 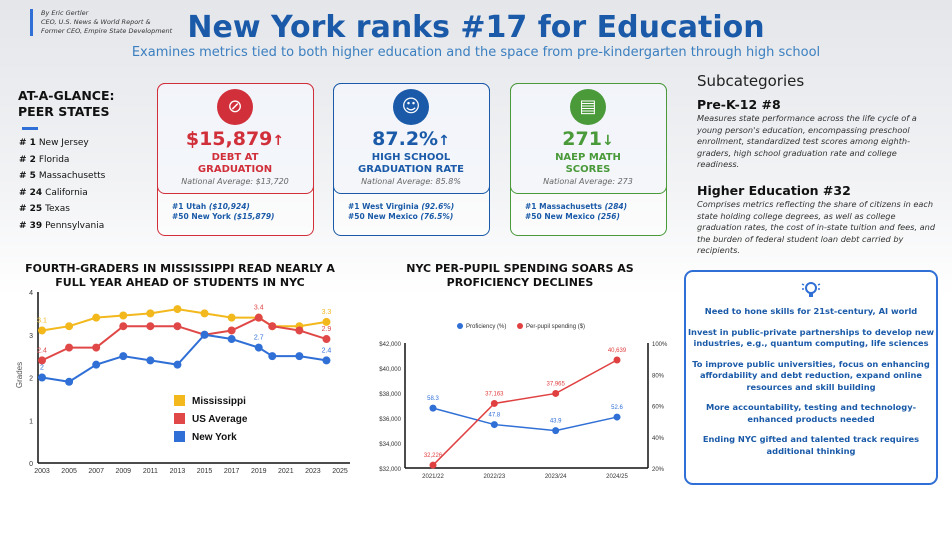 What do you see at coordinates (327, 312) in the screenshot?
I see `data-label: 3.3` at bounding box center [327, 312].